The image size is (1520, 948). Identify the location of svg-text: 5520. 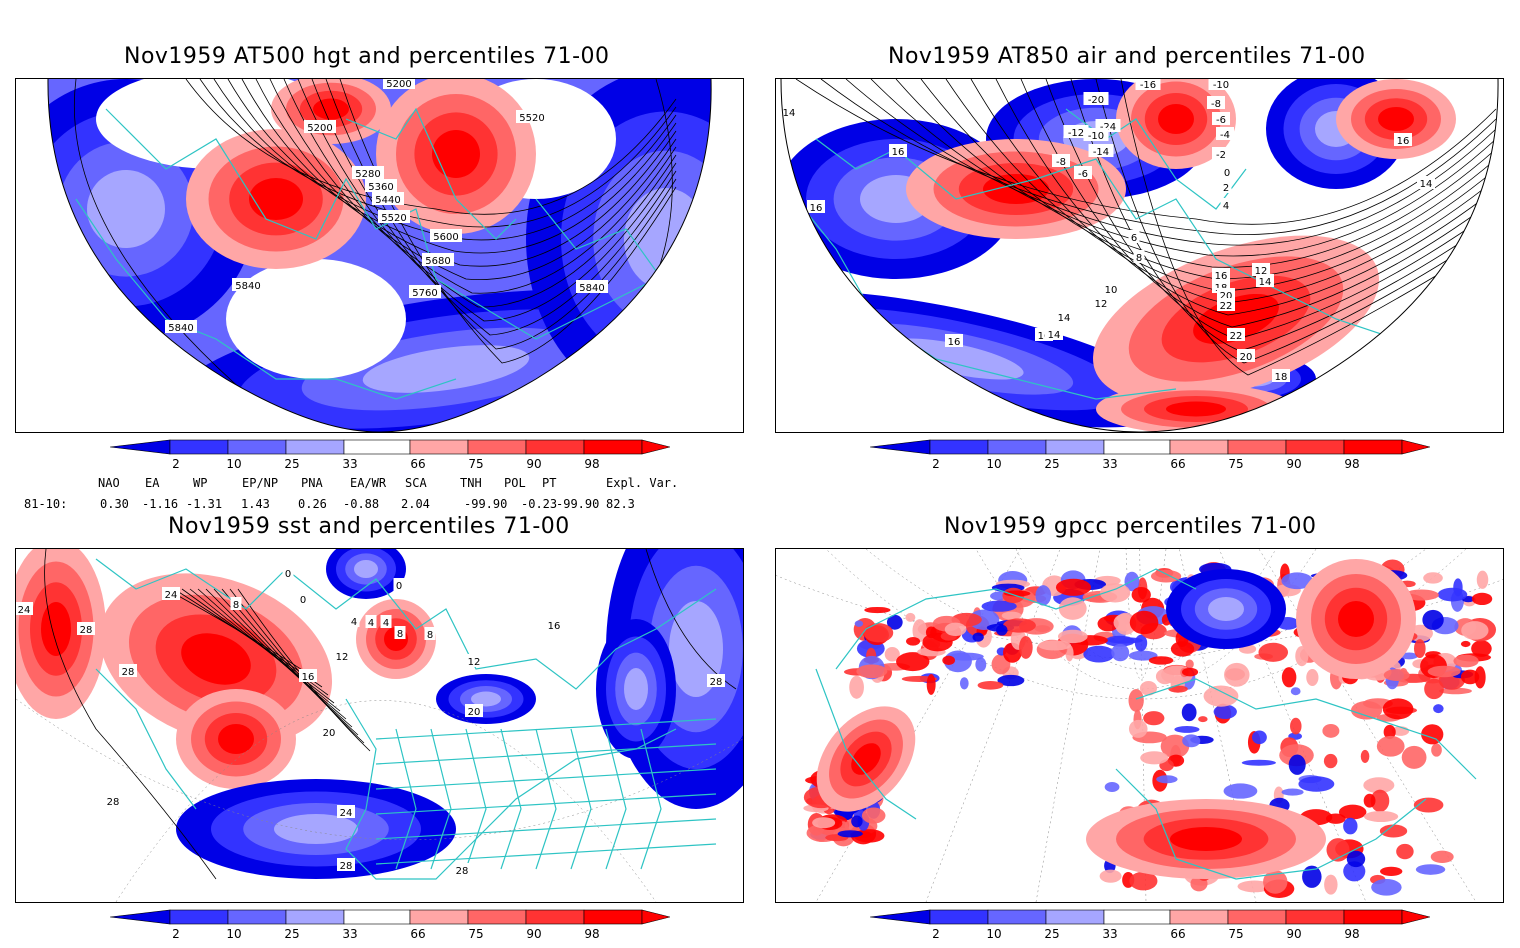
(531, 118).